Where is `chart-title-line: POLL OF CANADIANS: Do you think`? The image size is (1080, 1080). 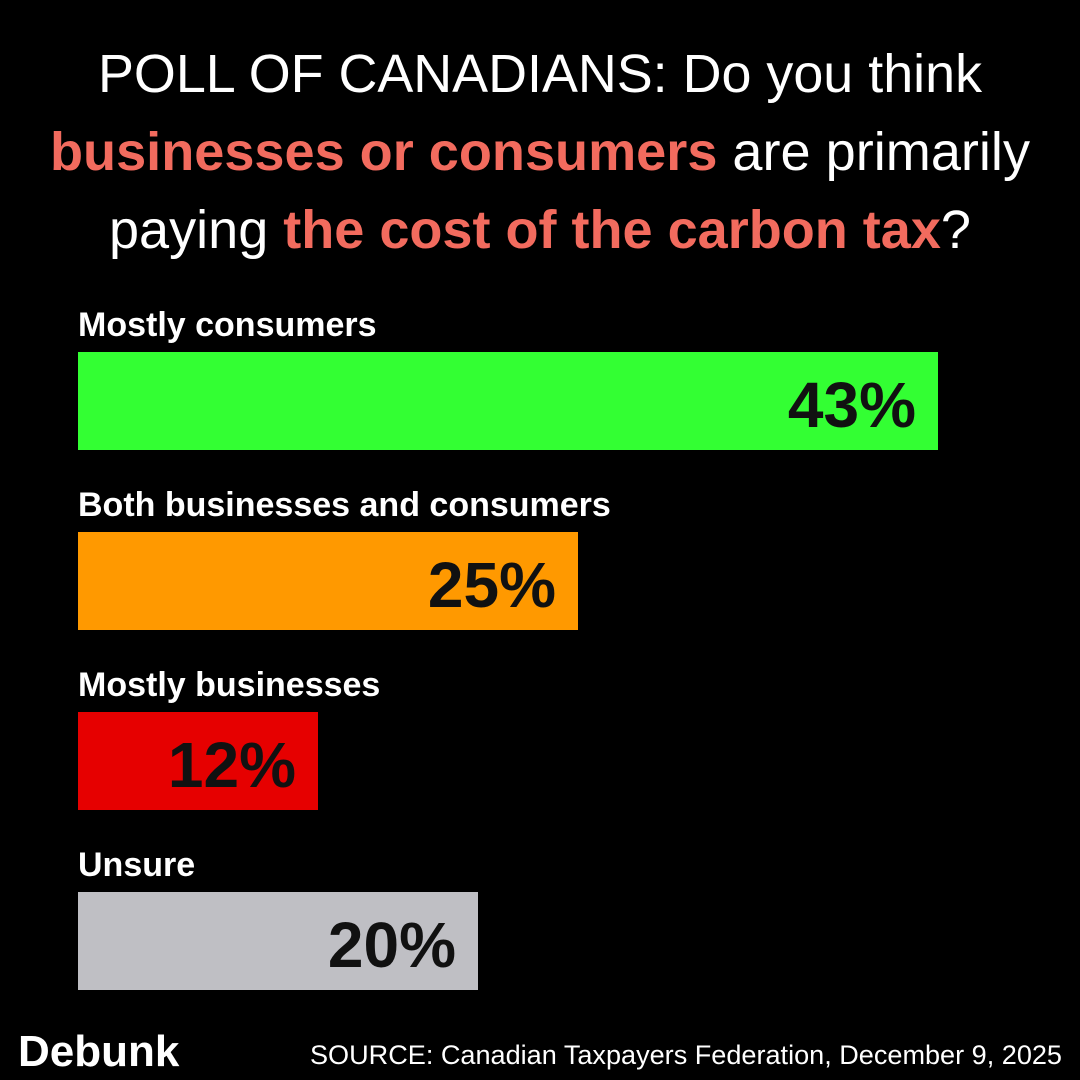 chart-title-line: POLL OF CANADIANS: Do you think is located at coordinates (540, 74).